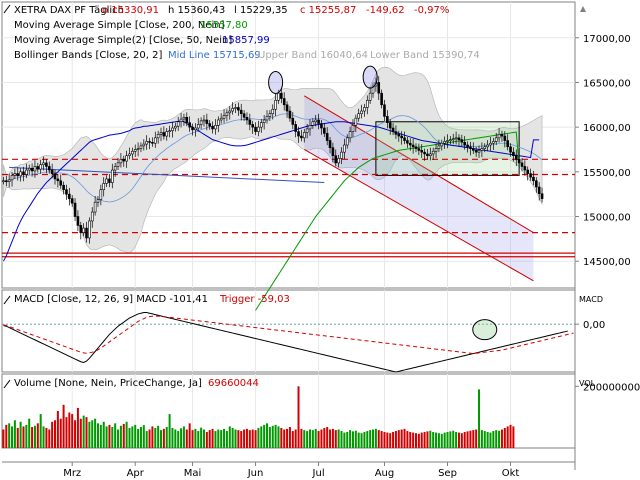 The image size is (640, 480). What do you see at coordinates (285, 342) in the screenshot?
I see `macd-line` at bounding box center [285, 342].